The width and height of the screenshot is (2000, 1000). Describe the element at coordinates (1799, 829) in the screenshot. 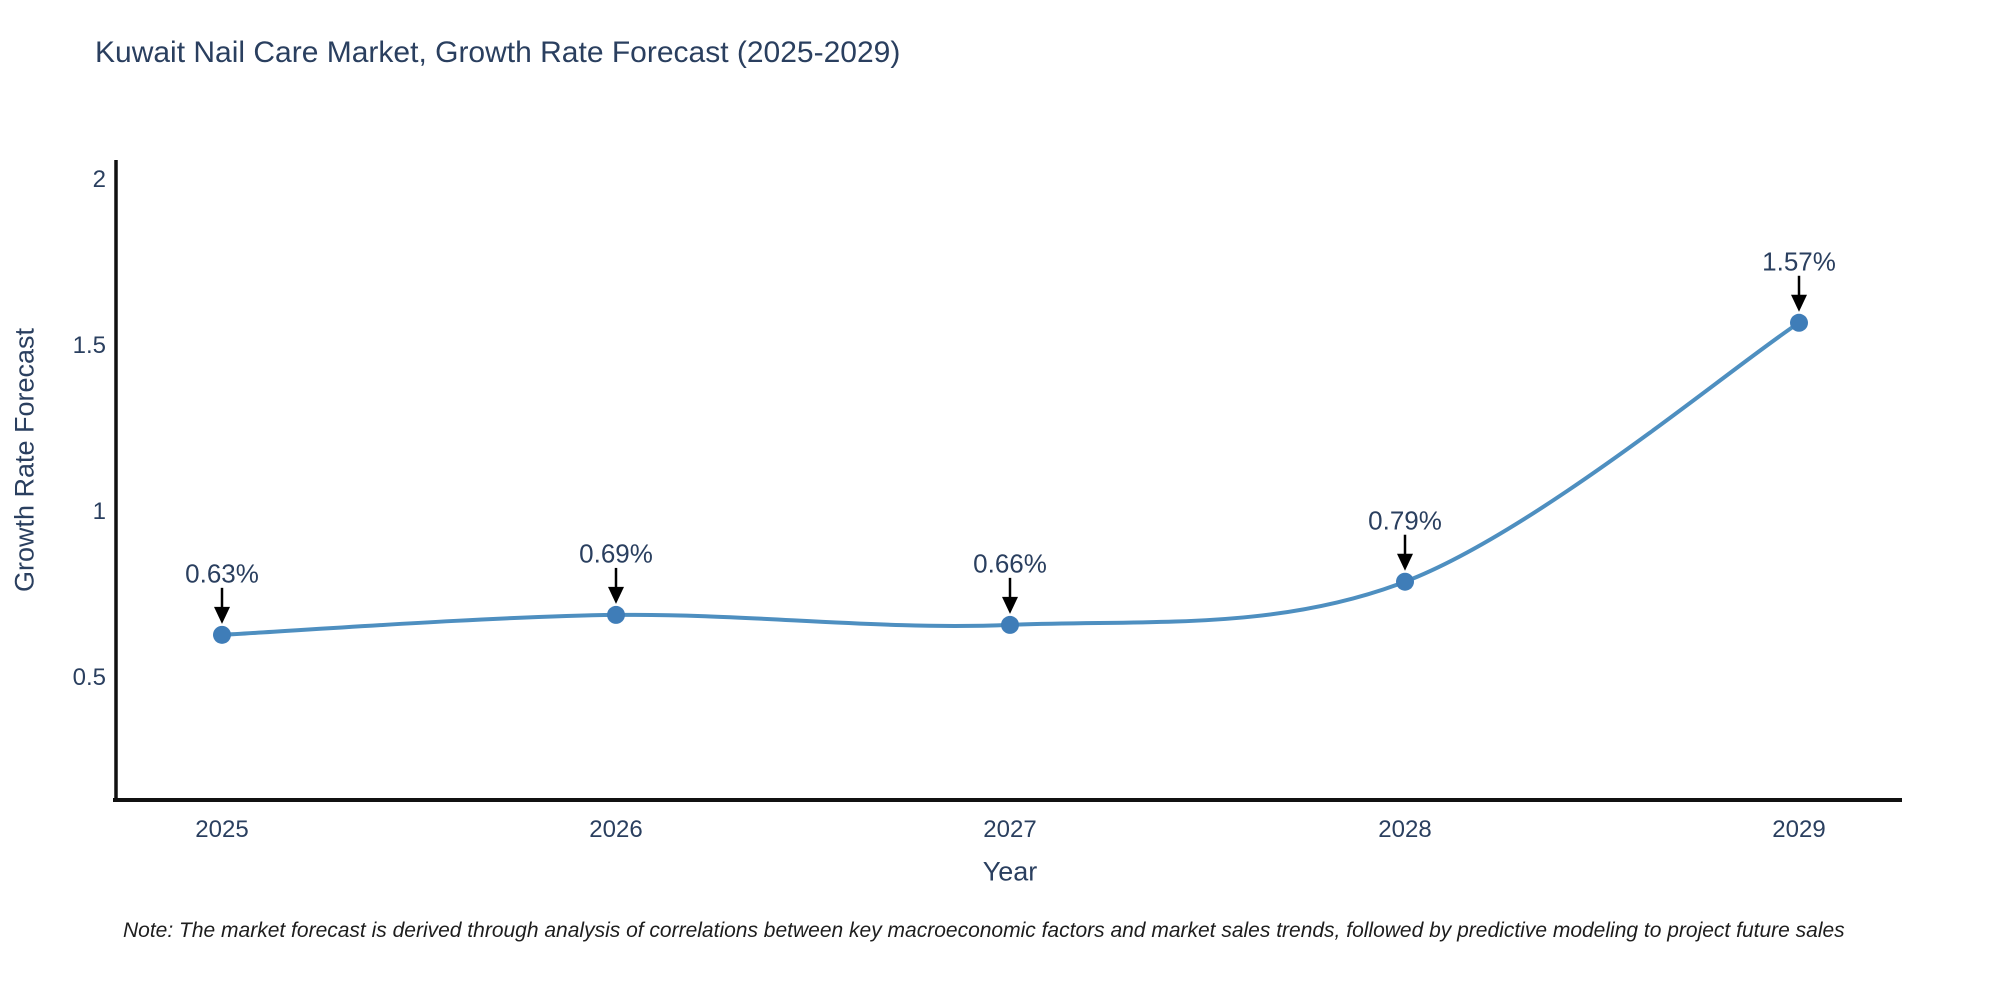

I see `x-tick-label: 2029` at that location.